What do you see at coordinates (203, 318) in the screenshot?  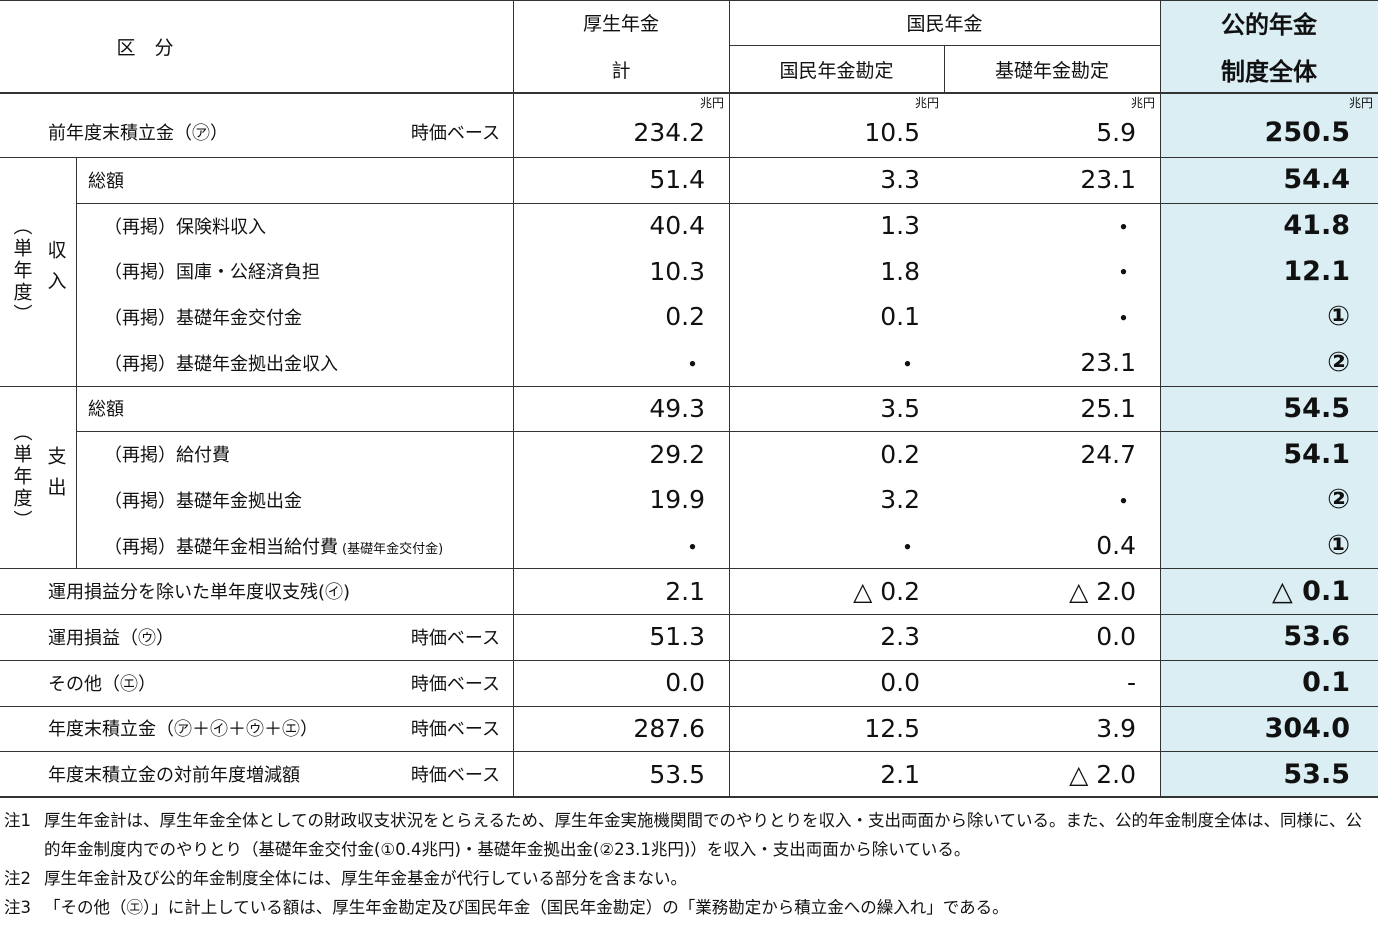 I see `row-label: （再掲）基礎年金交付金` at bounding box center [203, 318].